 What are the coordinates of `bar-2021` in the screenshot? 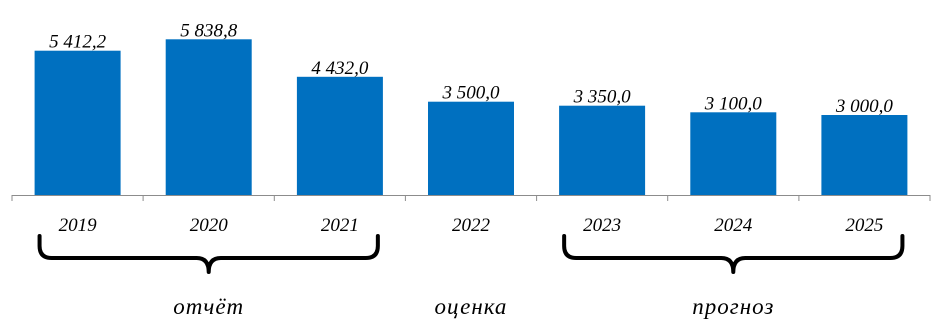 It's located at (339, 135).